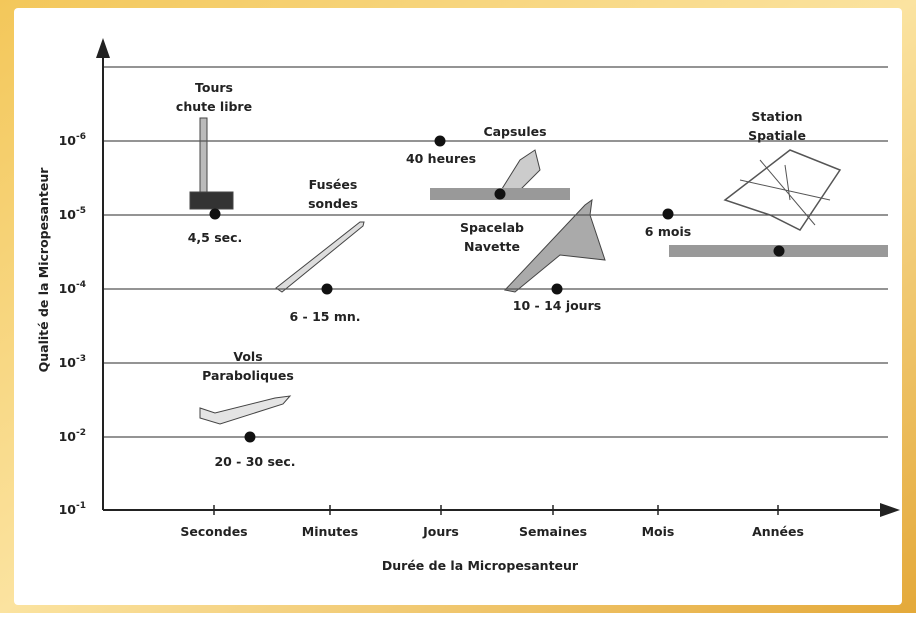 The image size is (916, 617). I want to click on duration-label: 20 - 30 sec., so click(254, 461).